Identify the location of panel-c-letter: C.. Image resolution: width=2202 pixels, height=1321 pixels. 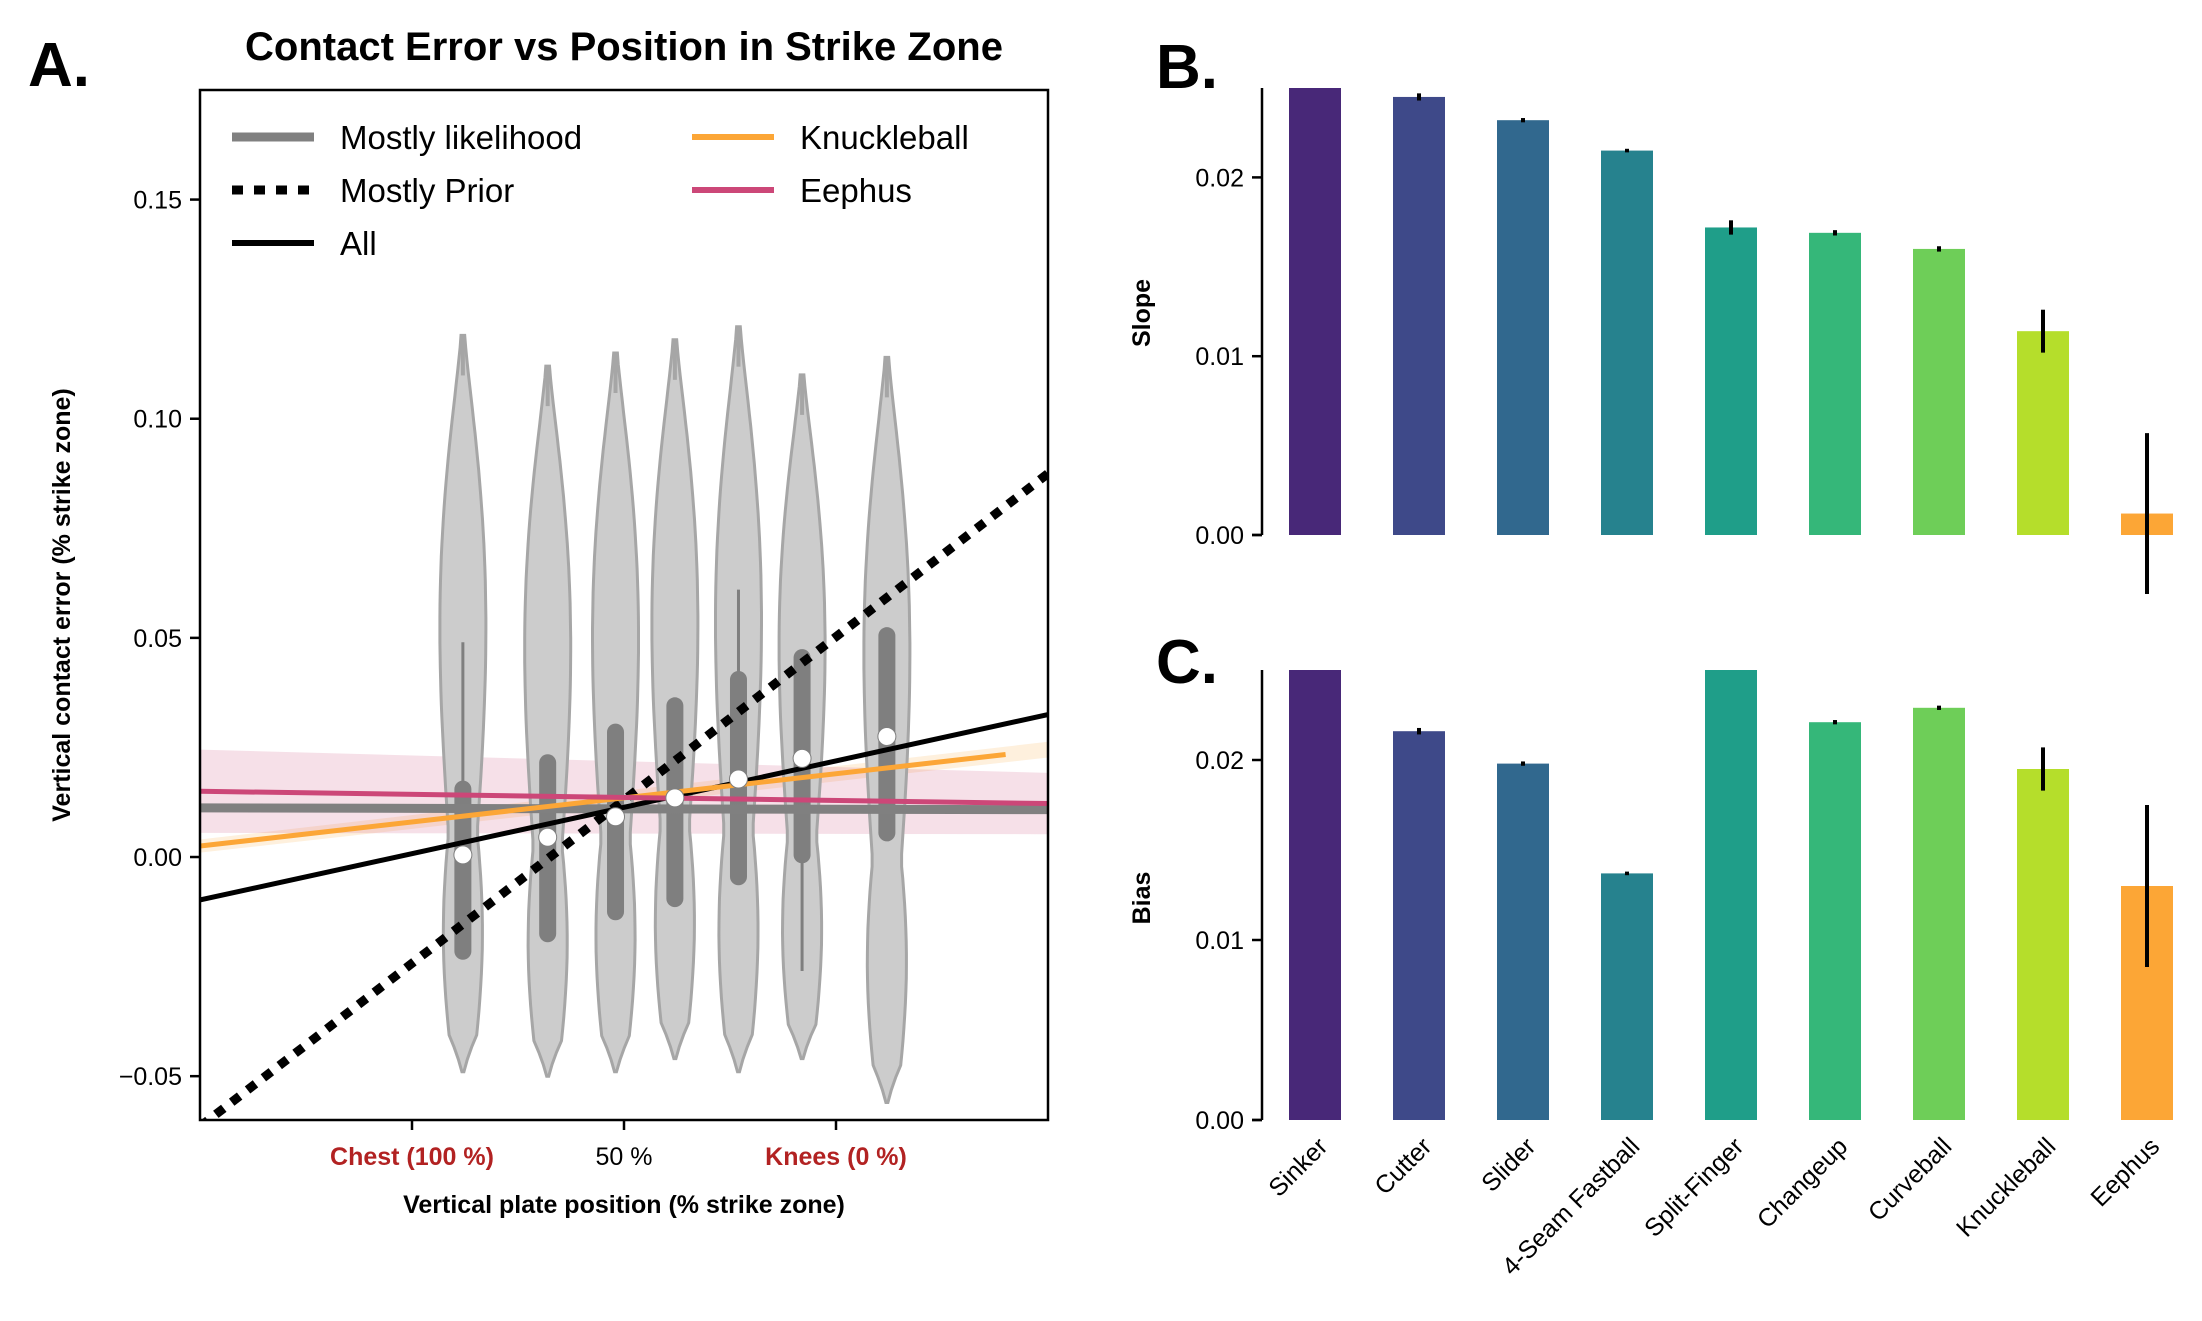
(1187, 662).